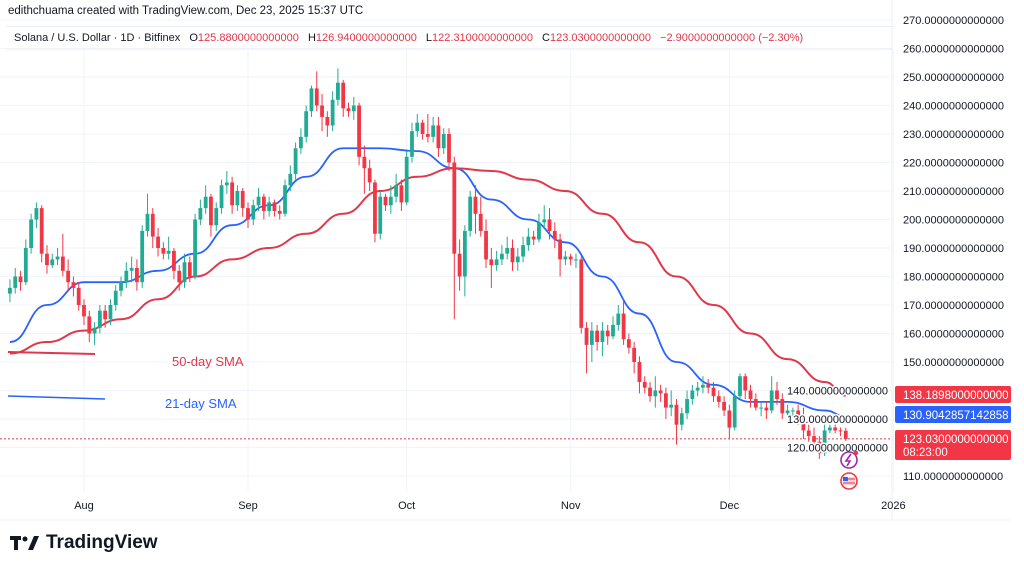 This screenshot has width=1024, height=570. What do you see at coordinates (849, 481) in the screenshot?
I see `us-flag-icon` at bounding box center [849, 481].